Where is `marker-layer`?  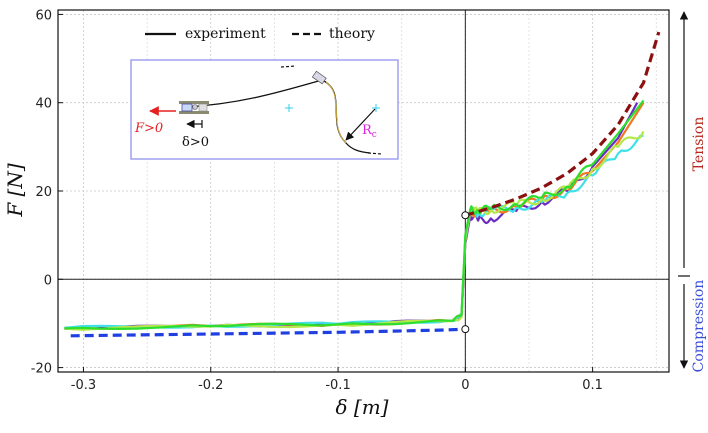 marker-layer is located at coordinates (465, 272).